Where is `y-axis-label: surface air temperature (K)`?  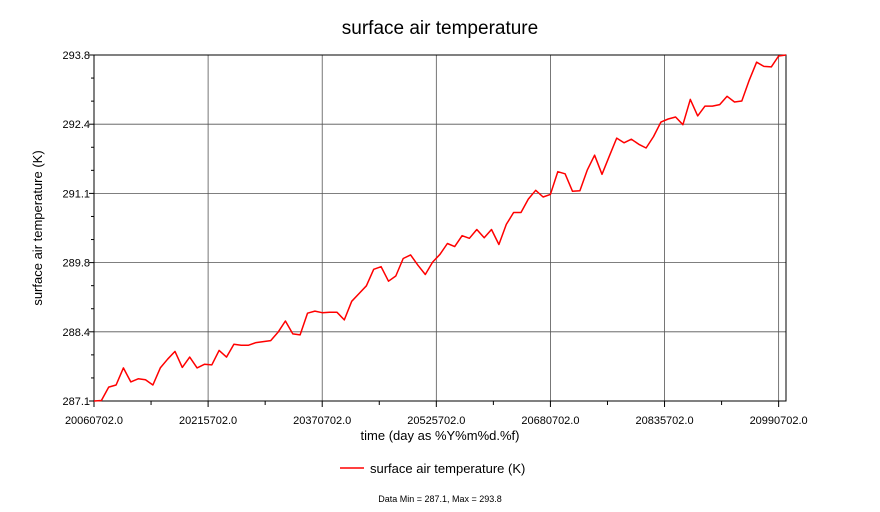
y-axis-label: surface air temperature (K) is located at coordinates (37, 227).